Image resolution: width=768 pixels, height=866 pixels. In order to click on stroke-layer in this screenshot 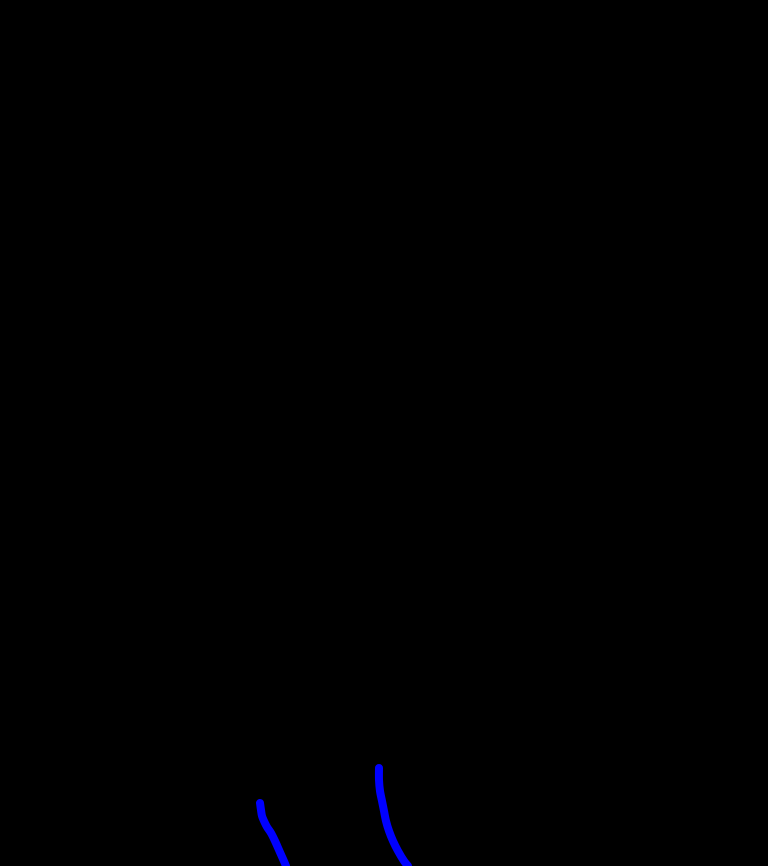, I will do `click(334, 815)`.